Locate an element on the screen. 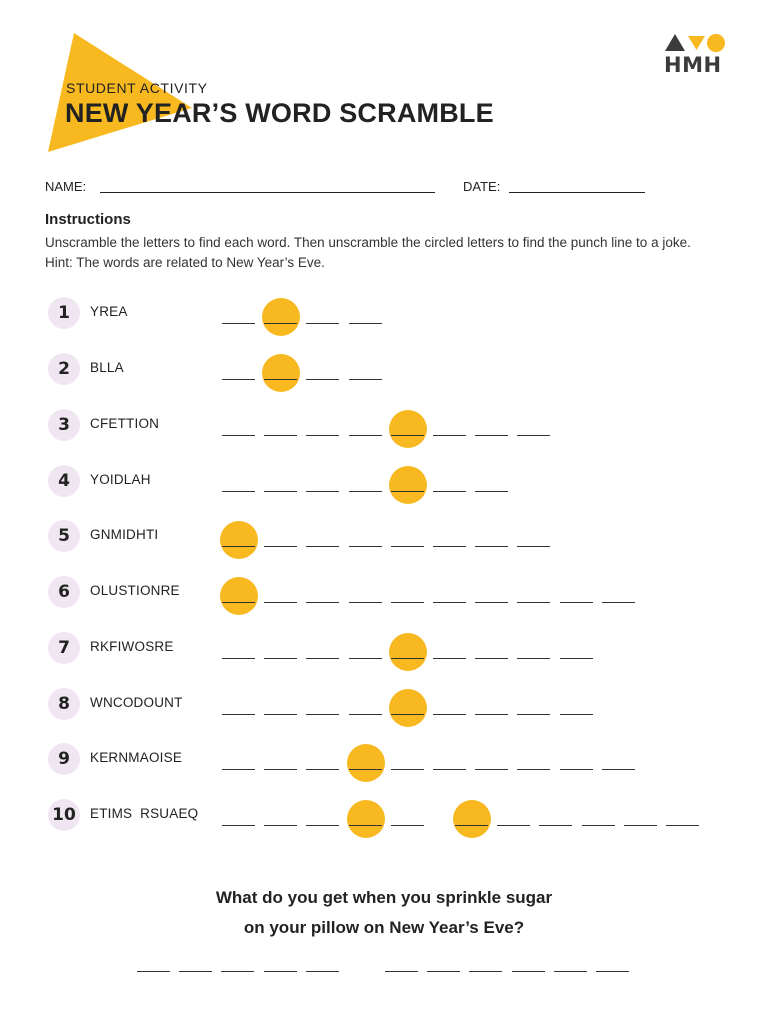  puzzle-number-badge: 5 is located at coordinates (64, 536).